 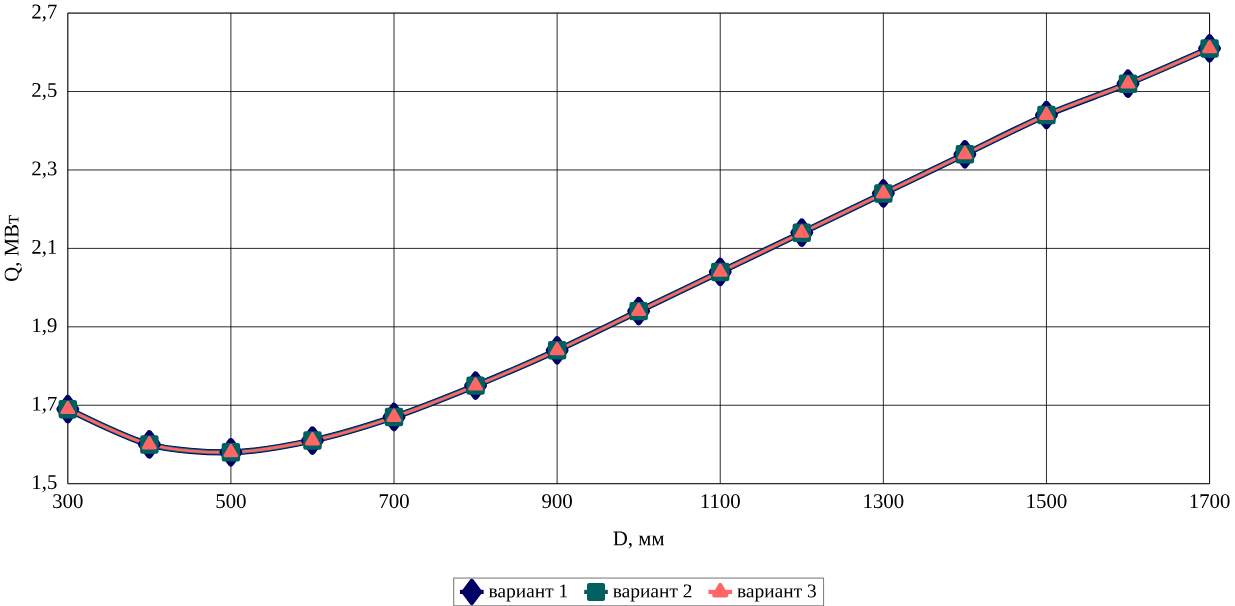 I want to click on y-tick-label: 2,1, so click(x=44, y=248).